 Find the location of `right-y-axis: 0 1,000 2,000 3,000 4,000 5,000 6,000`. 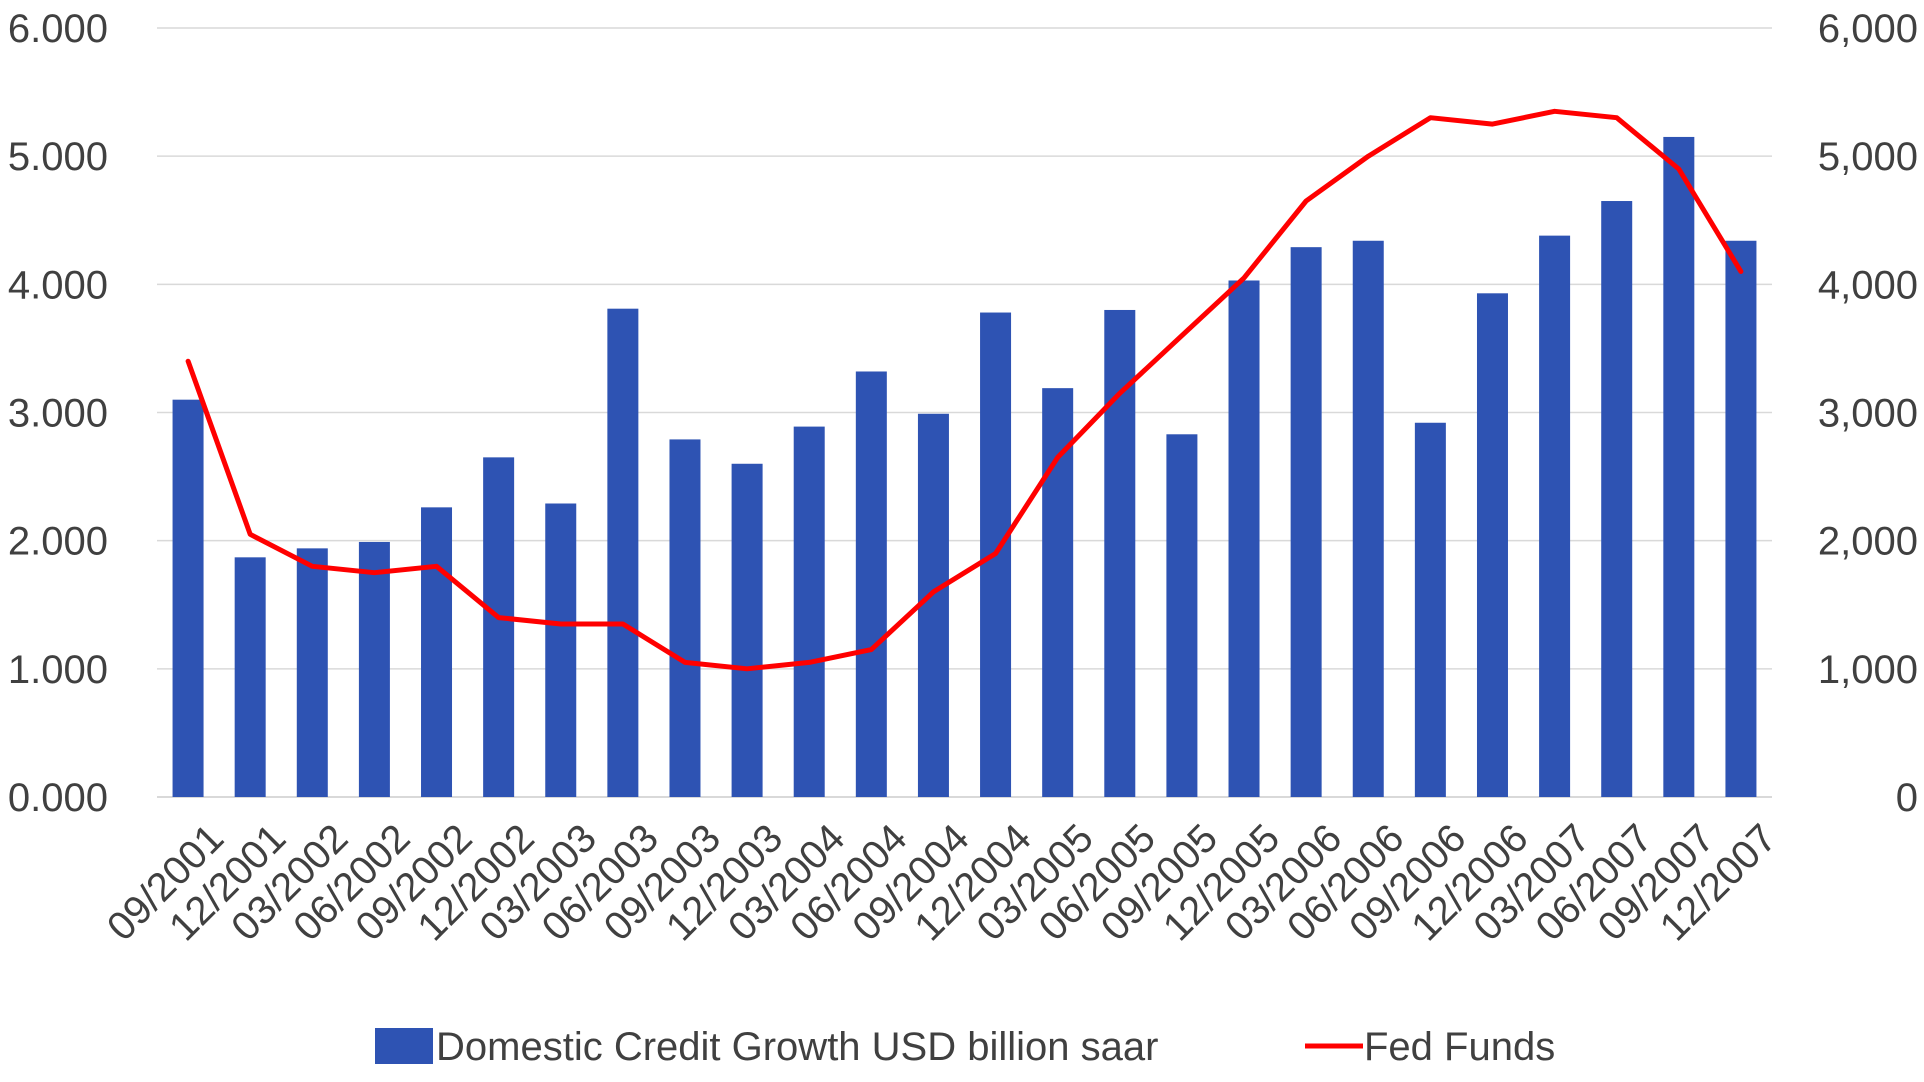

right-y-axis: 0 1,000 2,000 3,000 4,000 5,000 6,000 is located at coordinates (1868, 413).